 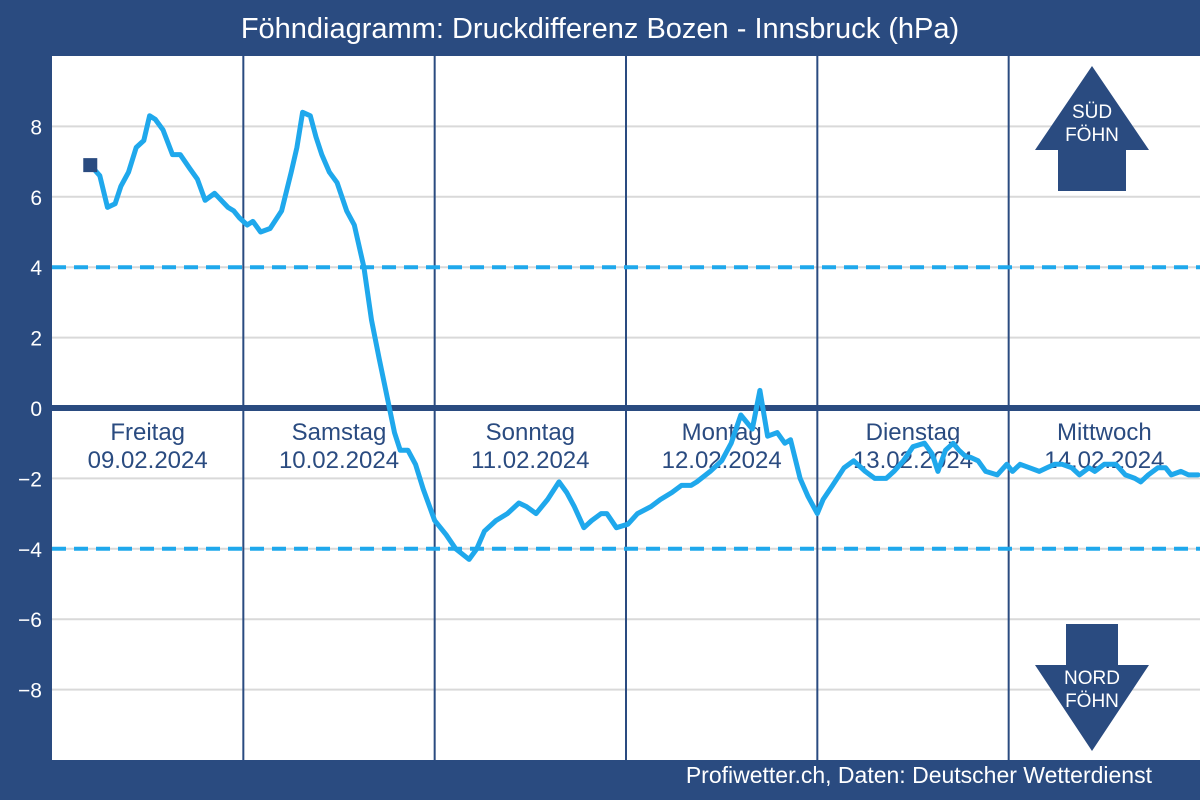 What do you see at coordinates (913, 432) in the screenshot?
I see `day-label: Dienstag` at bounding box center [913, 432].